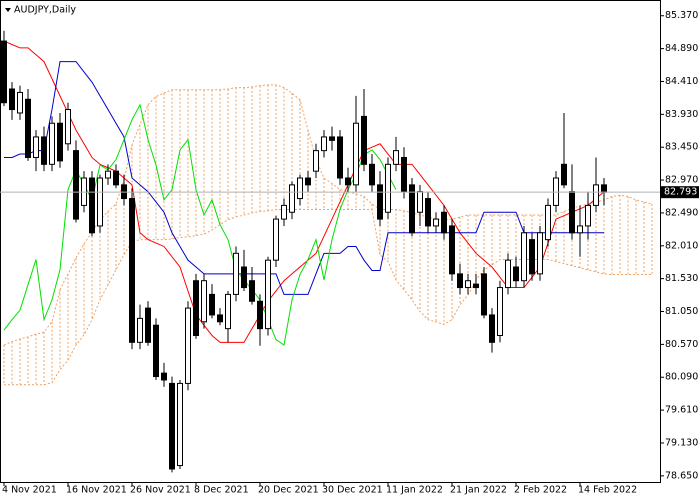 This screenshot has width=700, height=500. I want to click on menu-arrow, so click(8, 10).